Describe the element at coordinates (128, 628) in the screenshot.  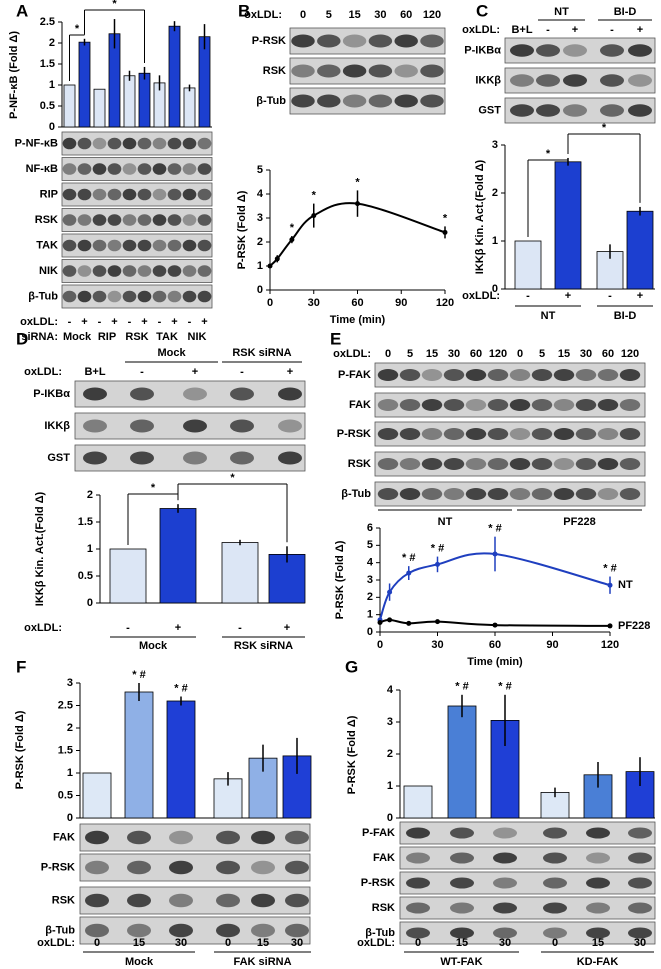
I see `category-label: -` at that location.